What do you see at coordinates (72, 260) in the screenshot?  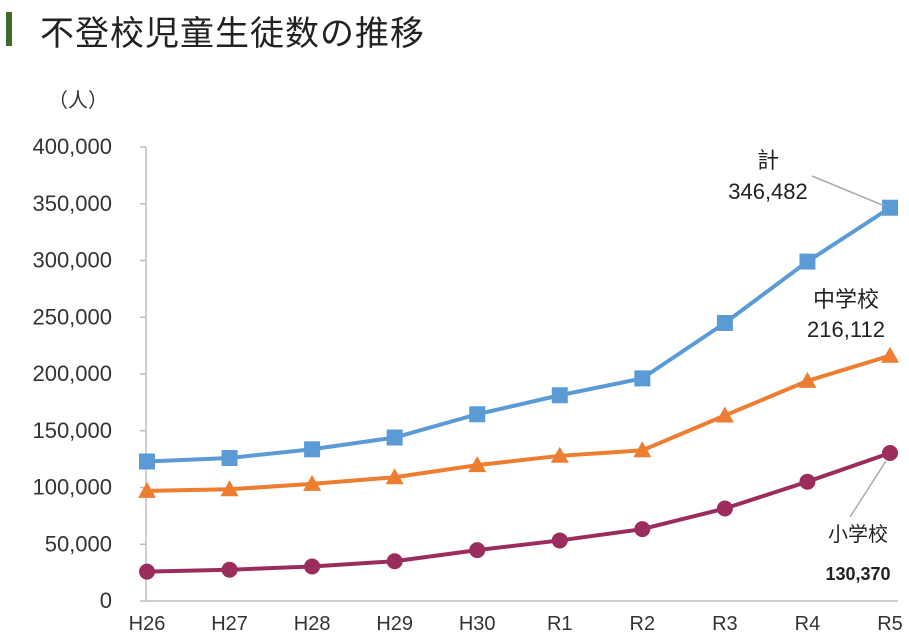 I see `y-tick-label: 300,000` at bounding box center [72, 260].